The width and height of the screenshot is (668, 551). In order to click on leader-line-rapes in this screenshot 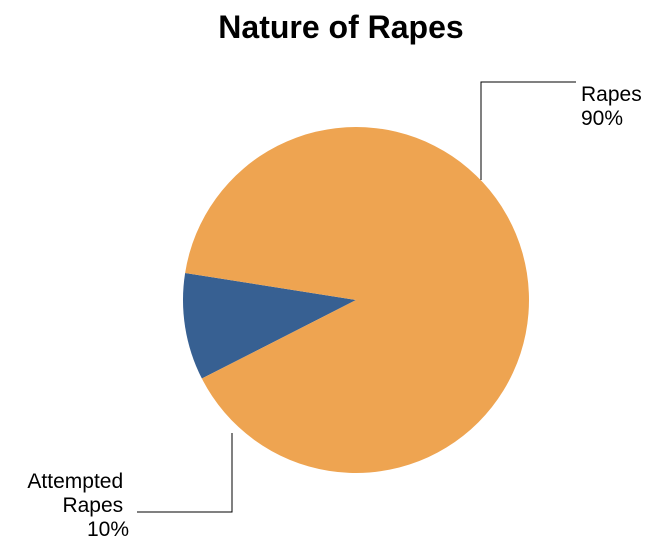, I will do `click(528, 130)`.